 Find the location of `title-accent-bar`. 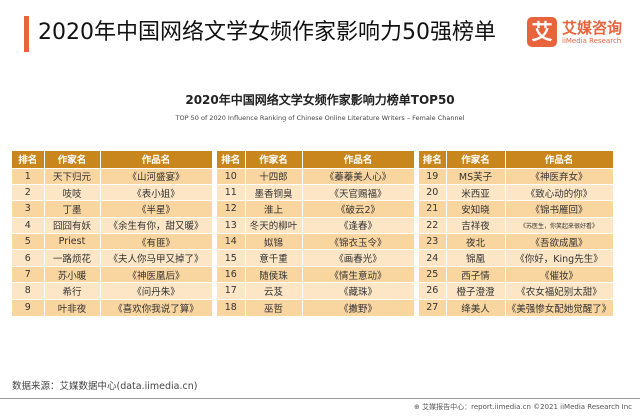

title-accent-bar is located at coordinates (26, 34).